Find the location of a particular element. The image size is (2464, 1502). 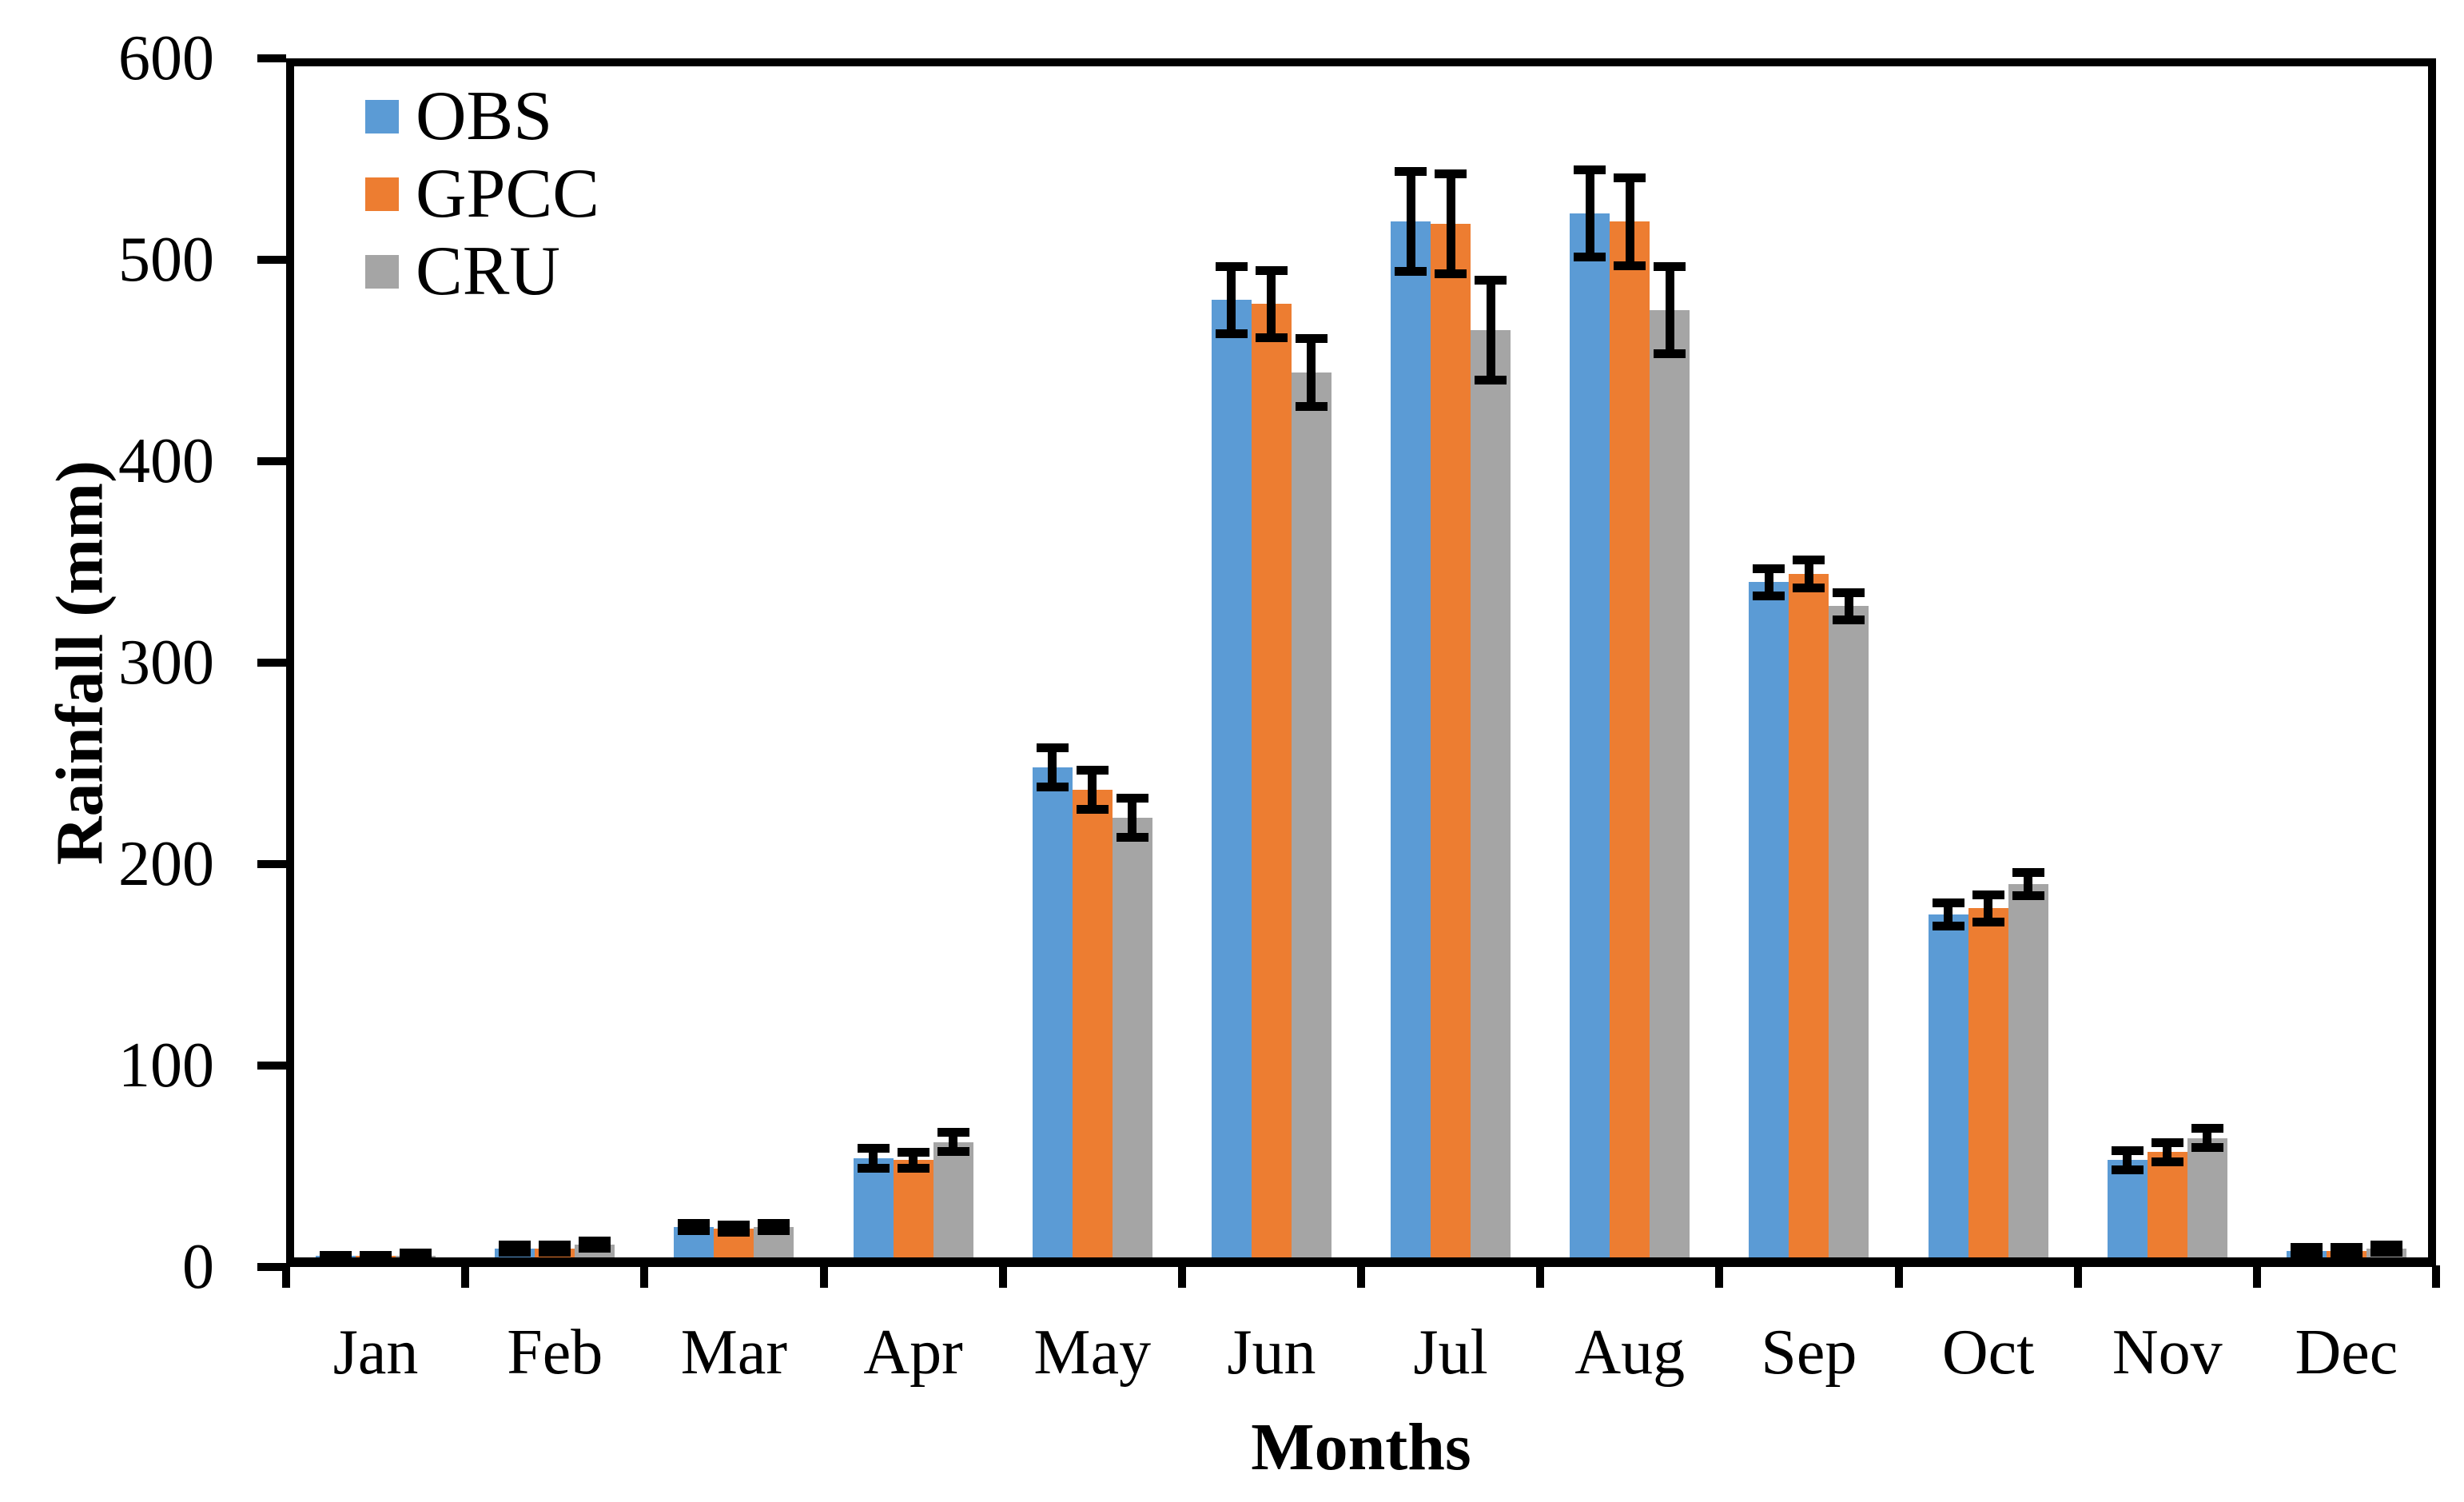

errorbar-cru-nov-cap-top is located at coordinates (2207, 1128).